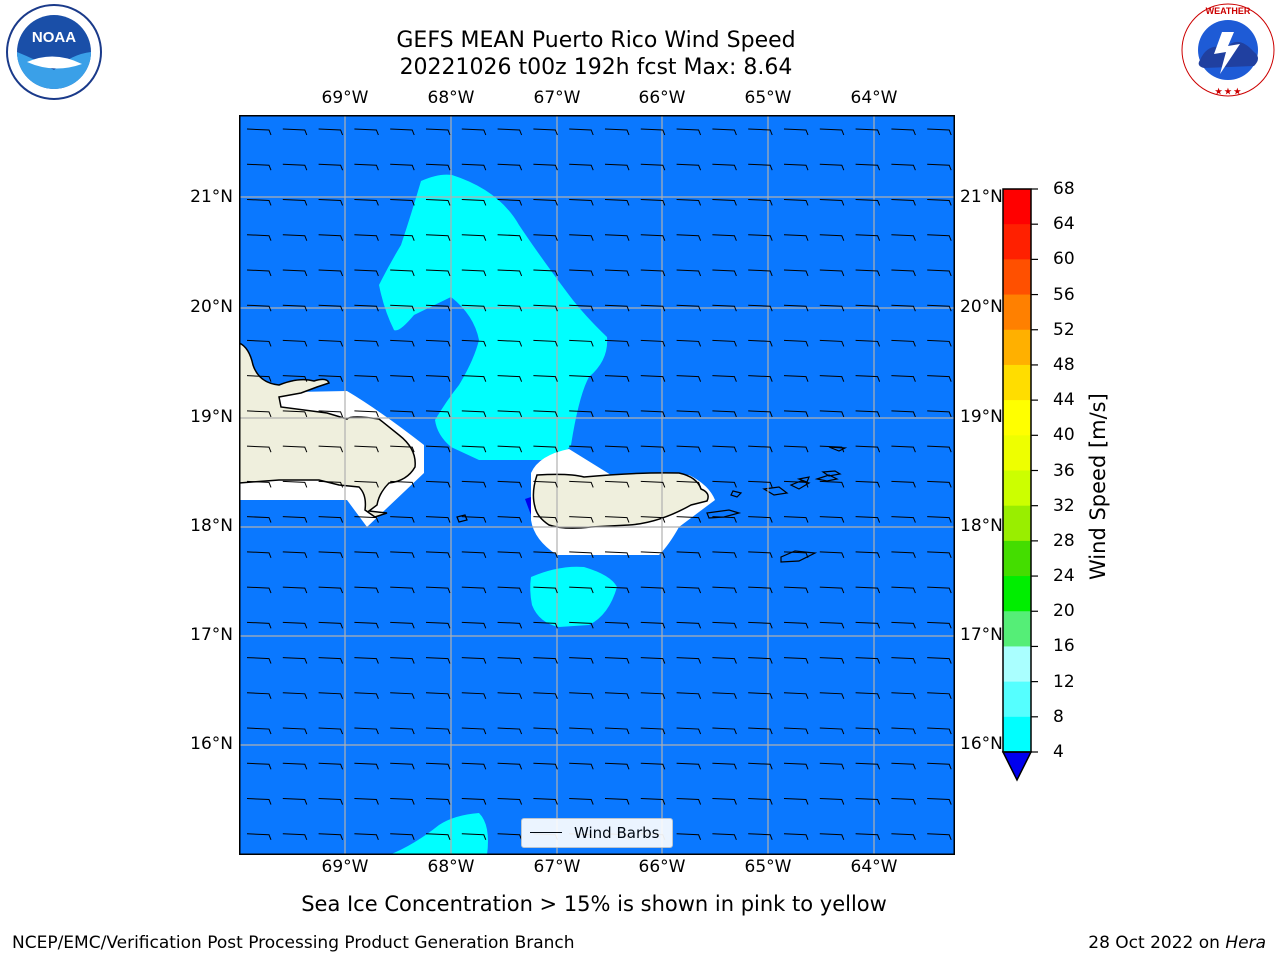 This screenshot has height=960, width=1280. Describe the element at coordinates (596, 40) in the screenshot. I see `chart-title-line1: GEFS MEAN Puerto Rico Wind Speed` at that location.